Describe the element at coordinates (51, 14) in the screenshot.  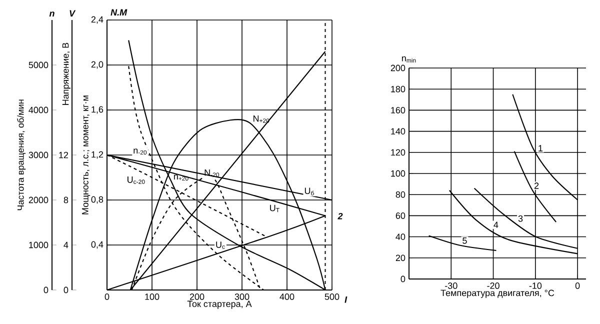
I see `text: n` at that location.